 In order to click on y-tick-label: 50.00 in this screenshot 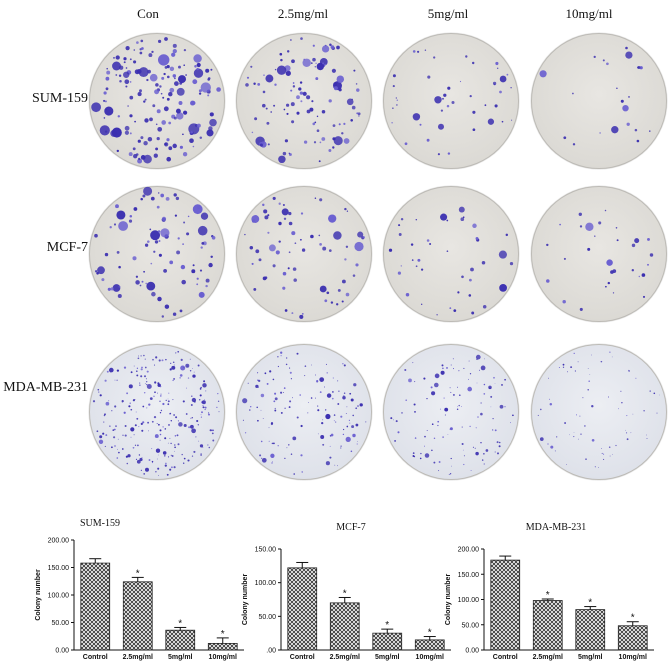, I will do `click(470, 625)`.